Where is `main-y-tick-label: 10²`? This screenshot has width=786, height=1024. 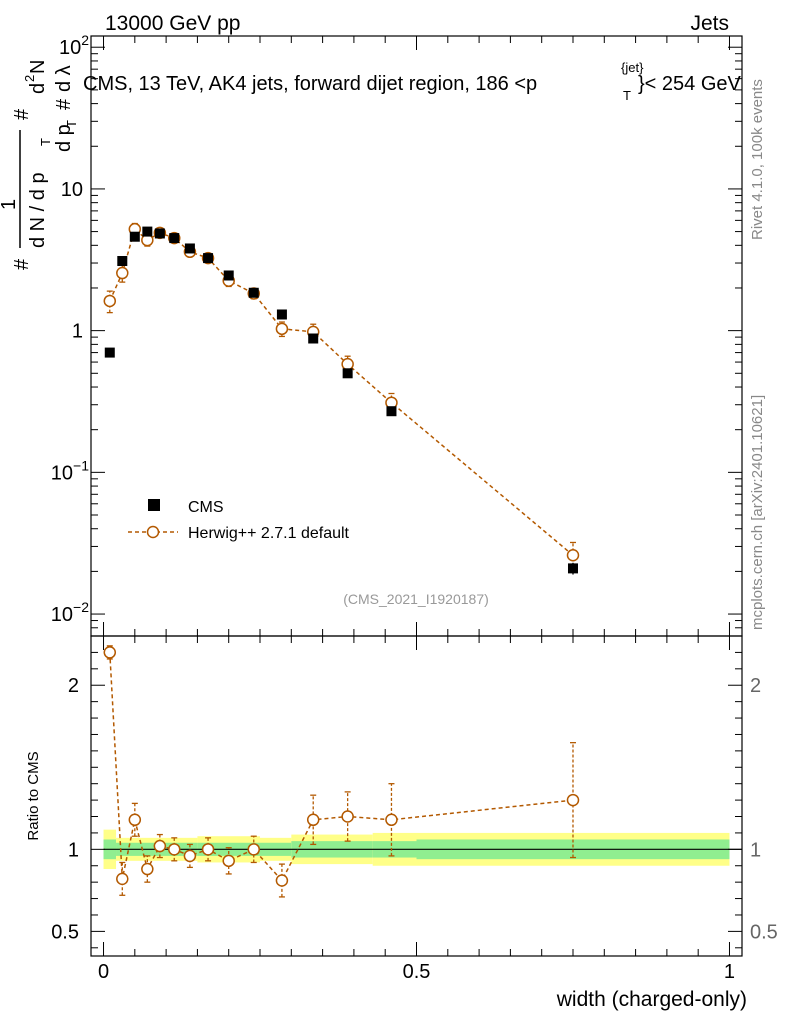 main-y-tick-label: 10² is located at coordinates (74, 45).